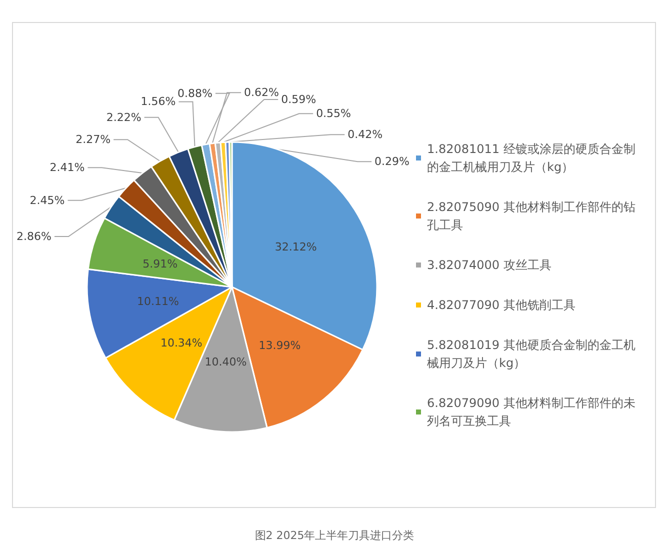  Describe the element at coordinates (531, 354) in the screenshot. I see `legend-label: 5.82081019 其他硬质合金制的金工机械用刀及片（kg）` at that location.